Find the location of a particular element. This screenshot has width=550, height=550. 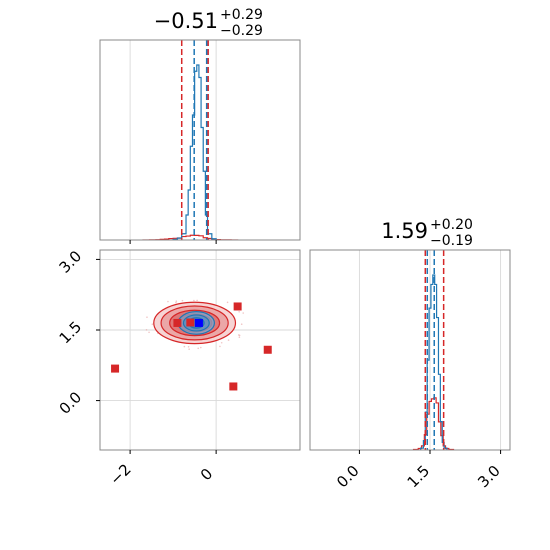

title-p1: −0.51 +0.29−0.29 is located at coordinates (208, 23).